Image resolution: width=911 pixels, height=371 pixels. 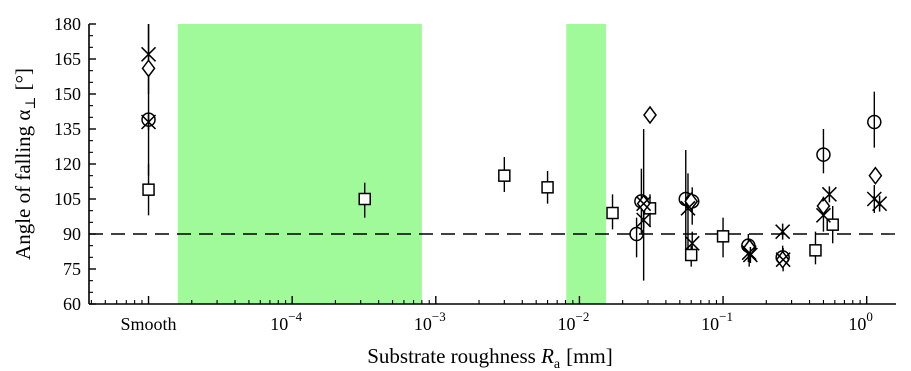 What do you see at coordinates (869, 316) in the screenshot?
I see `x-tick-label-exponent: 0` at bounding box center [869, 316].